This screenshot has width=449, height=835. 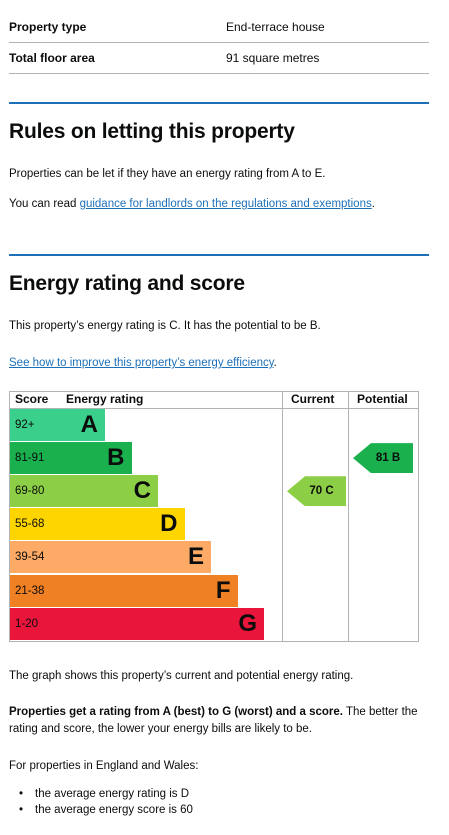 What do you see at coordinates (44, 204) in the screenshot?
I see `guidance-prefix: You can read` at bounding box center [44, 204].